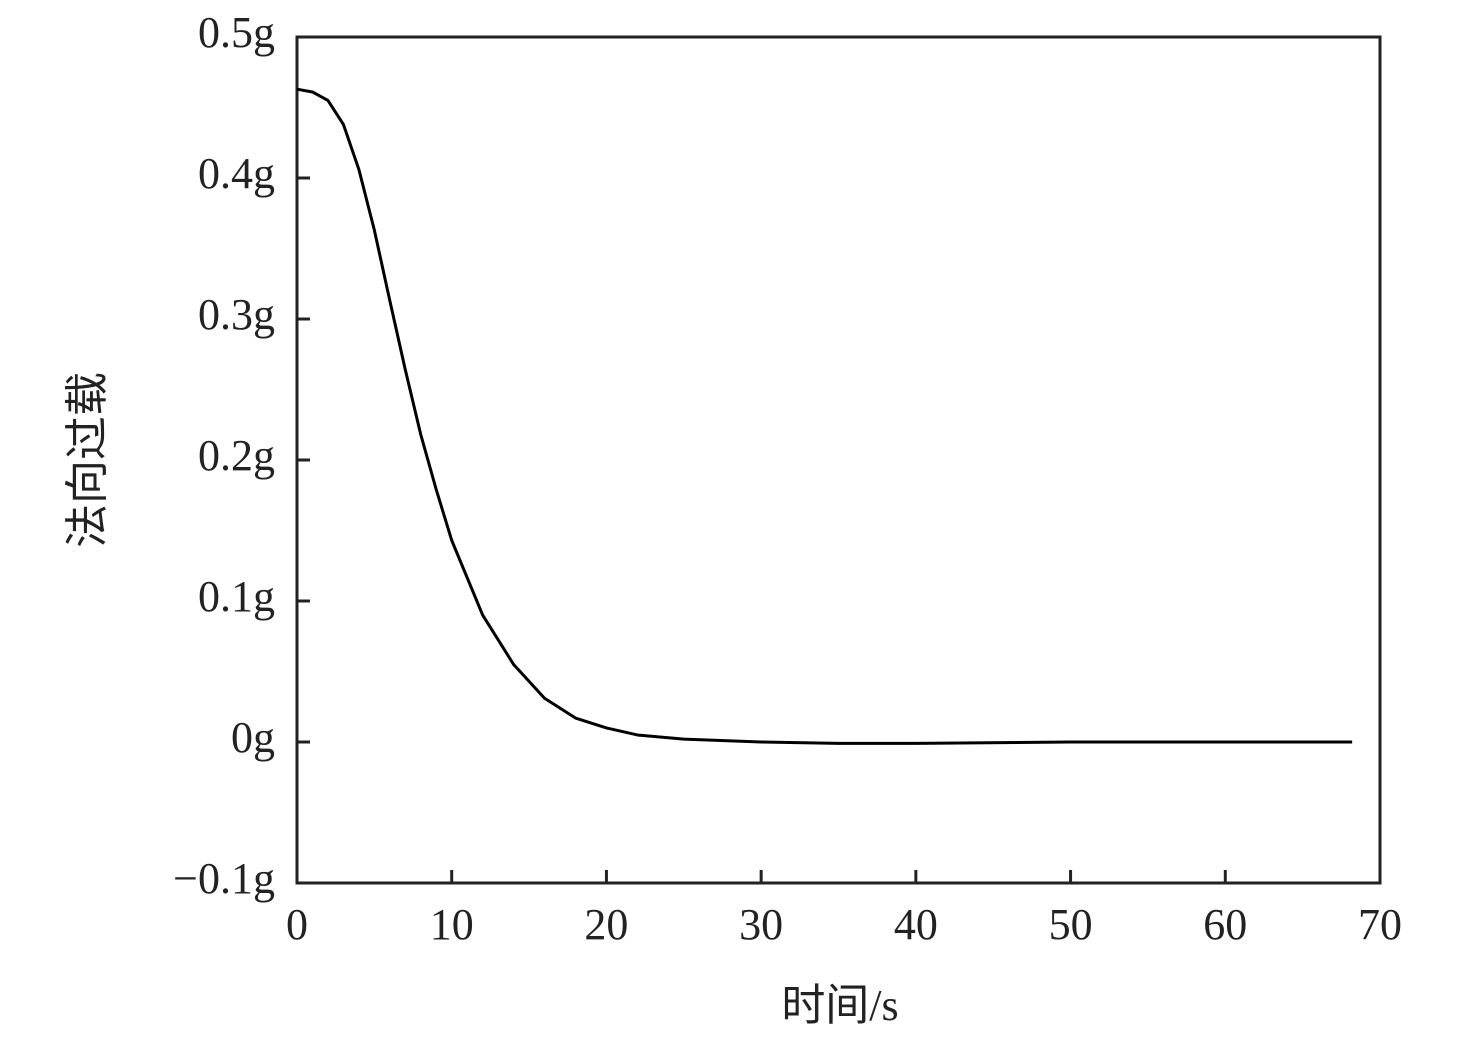 The height and width of the screenshot is (1053, 1476). I want to click on x-tick-label: 0, so click(297, 924).